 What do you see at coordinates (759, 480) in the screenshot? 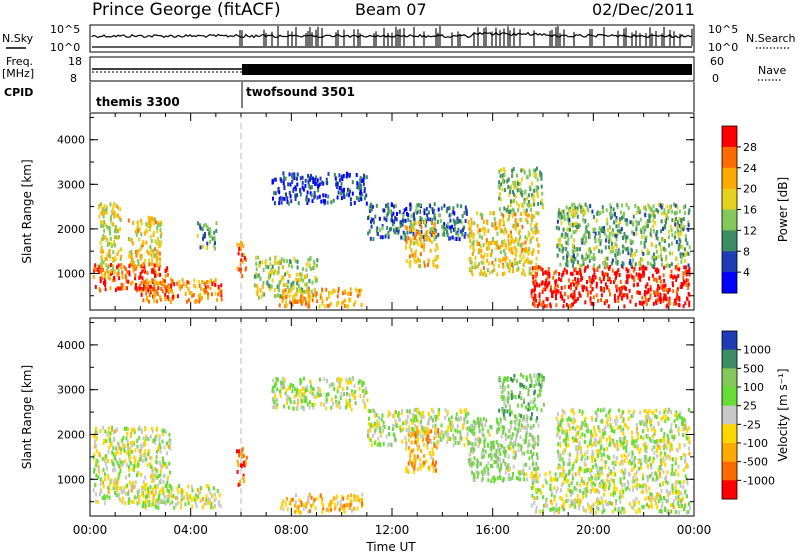
I see `colorbar-tick-label: -1000` at bounding box center [759, 480].